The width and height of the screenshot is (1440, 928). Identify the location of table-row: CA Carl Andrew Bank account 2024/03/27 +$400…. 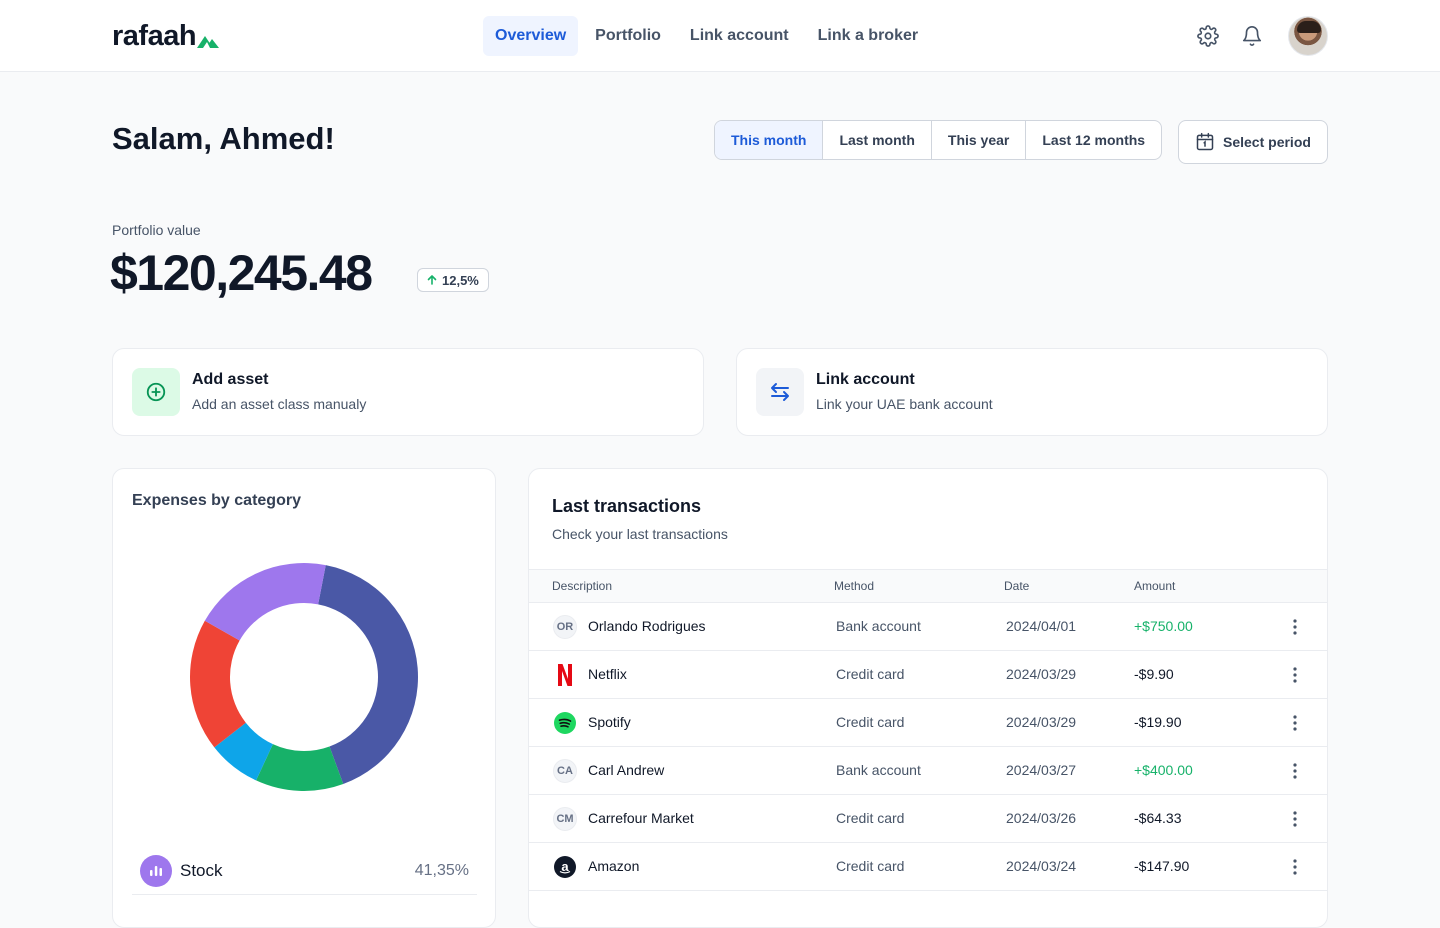
(928, 771).